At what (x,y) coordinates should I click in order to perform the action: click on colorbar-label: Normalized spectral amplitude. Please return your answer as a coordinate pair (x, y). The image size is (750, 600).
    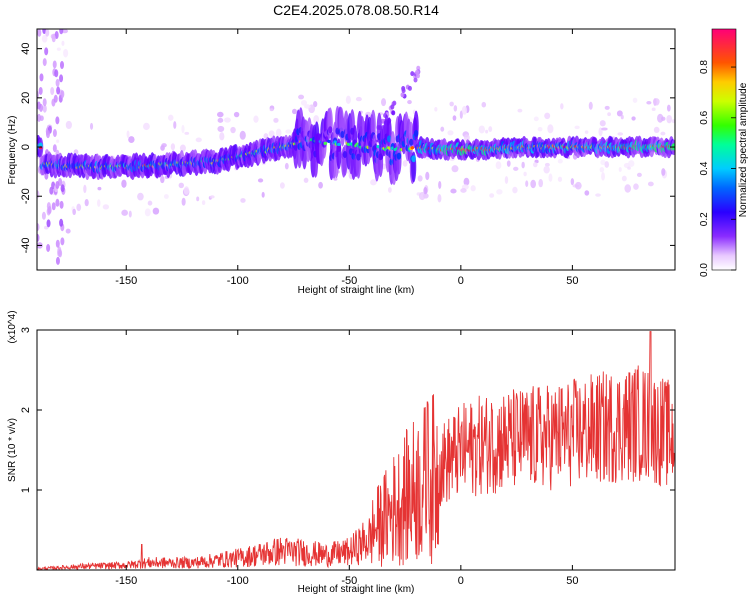
    Looking at the image, I should click on (743, 149).